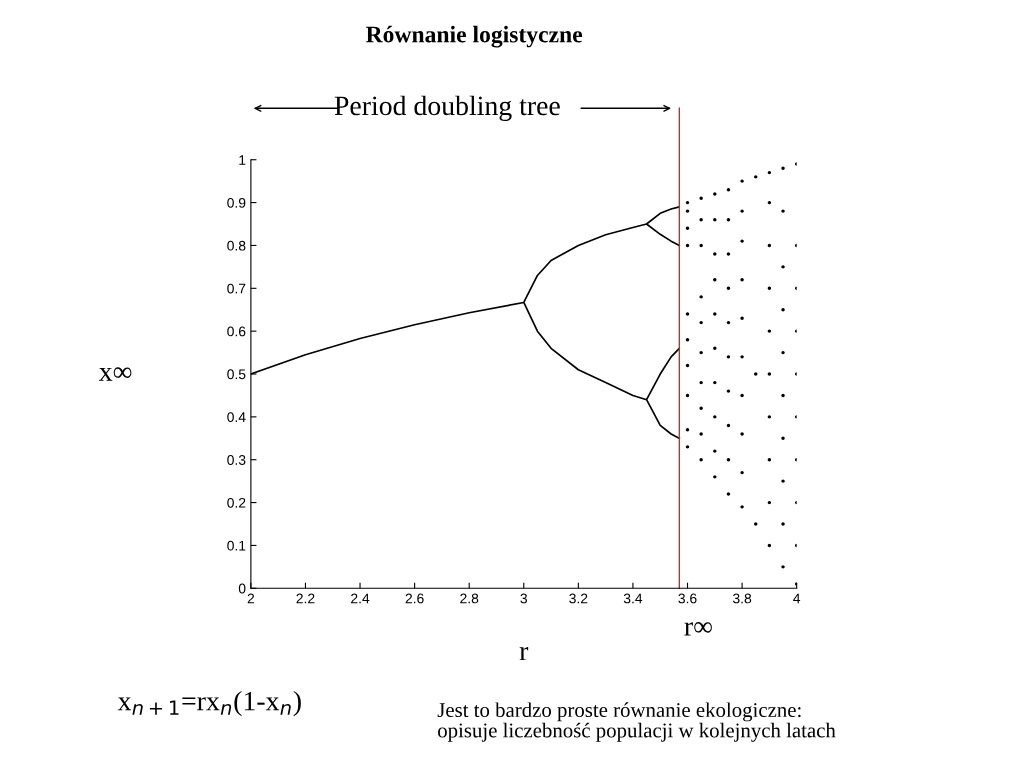 The height and width of the screenshot is (768, 1024). What do you see at coordinates (209, 703) in the screenshot?
I see `text: x$_{n+1}$=rx$_{n}$(1-x$_{n}$)` at bounding box center [209, 703].